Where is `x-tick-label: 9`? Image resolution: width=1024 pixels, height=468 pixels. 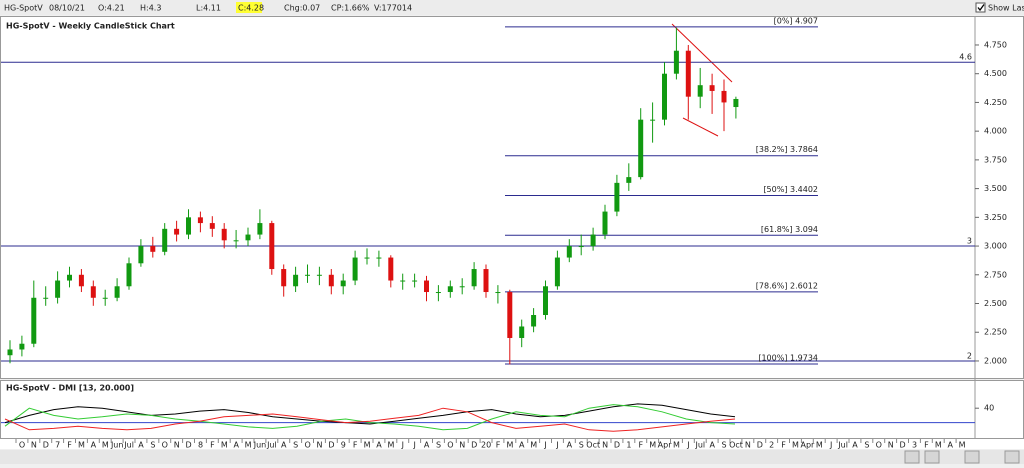 x-tick-label: 9 is located at coordinates (343, 445).